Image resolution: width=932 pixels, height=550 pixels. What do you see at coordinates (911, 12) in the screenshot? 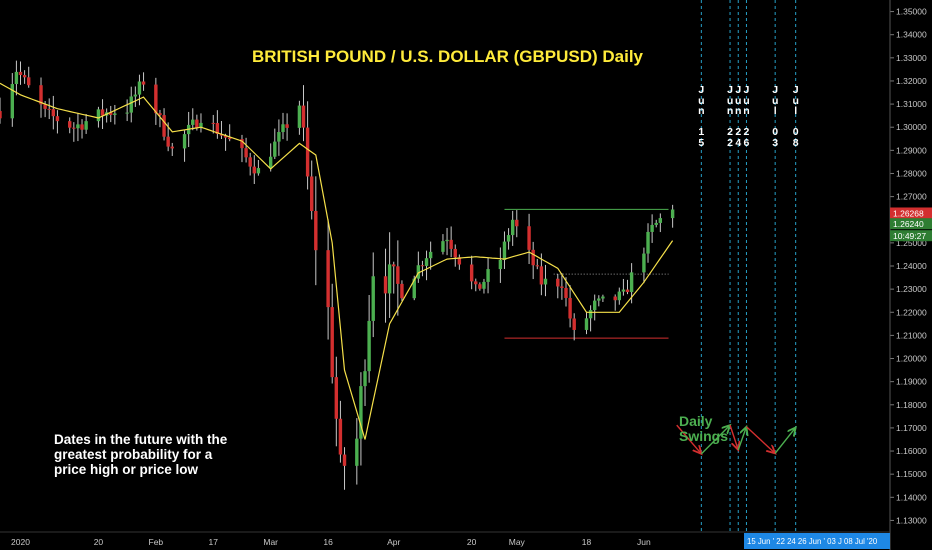
I see `y-tick-label: 1.35000` at bounding box center [911, 12].